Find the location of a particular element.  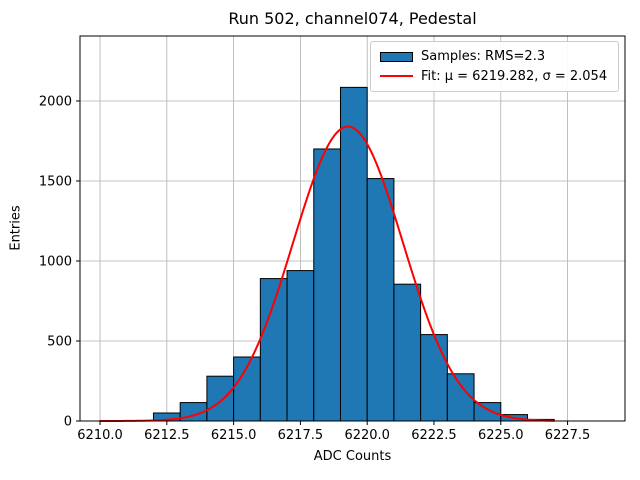

histogram-swatch-icon is located at coordinates (396, 56).